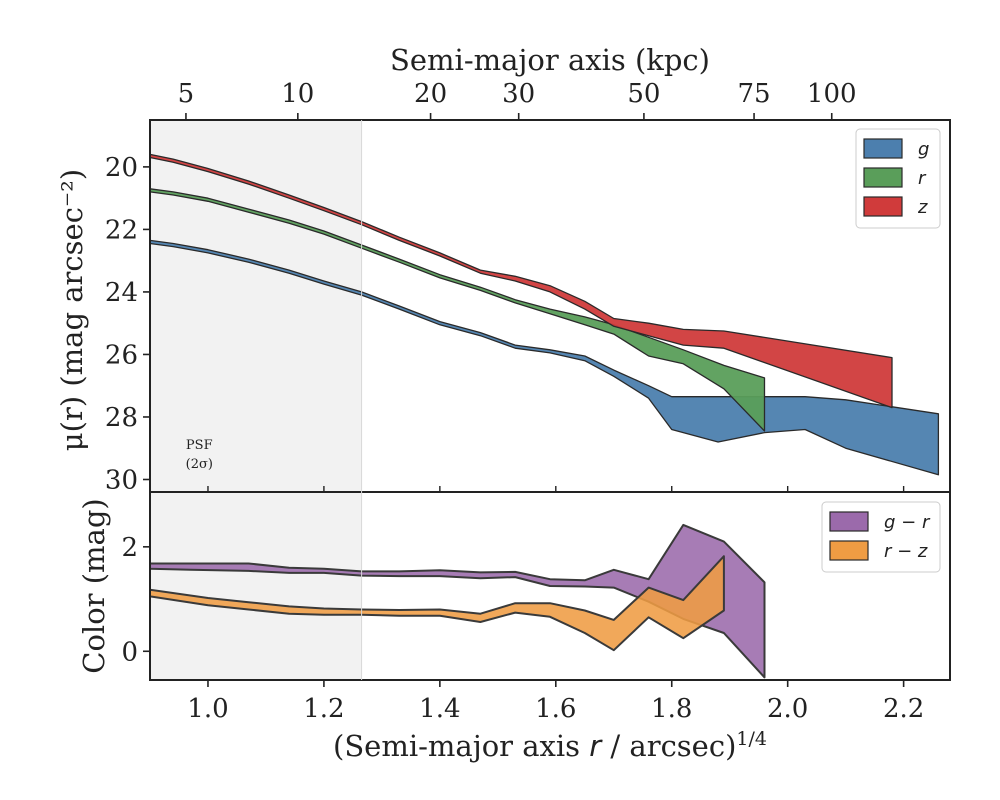 The width and height of the screenshot is (1000, 800). Describe the element at coordinates (121, 293) in the screenshot. I see `y-tick-label: 24` at that location.